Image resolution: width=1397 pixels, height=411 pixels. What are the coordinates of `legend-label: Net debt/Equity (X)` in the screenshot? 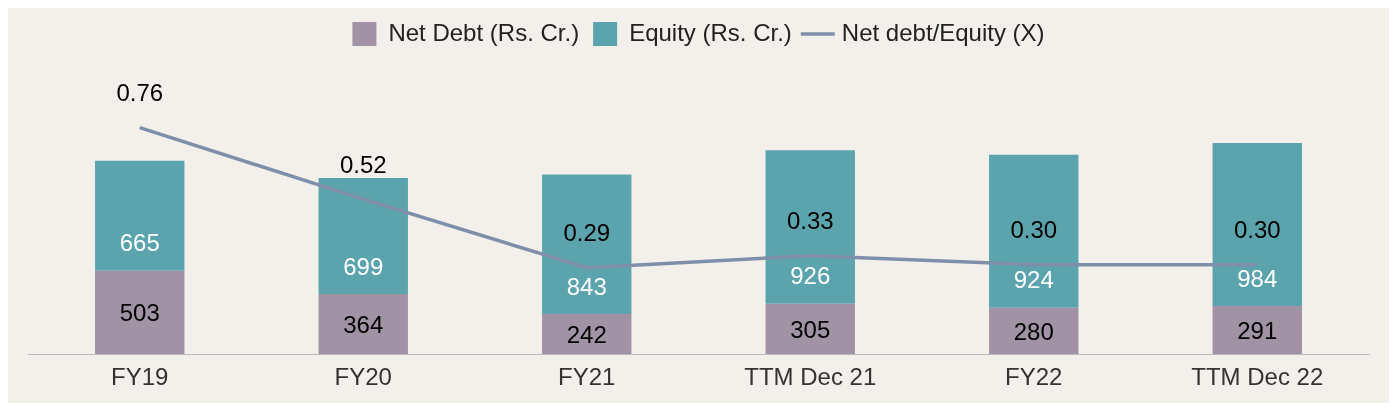 It's located at (943, 32).